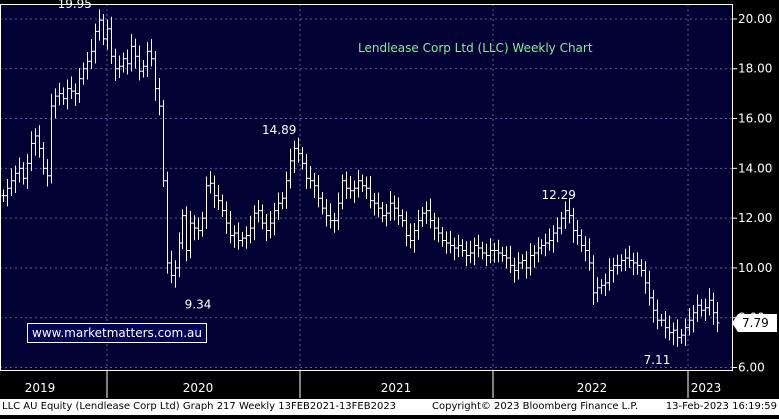 Image resolution: width=779 pixels, height=419 pixels. What do you see at coordinates (592, 388) in the screenshot?
I see `x-tick-label: 2022` at bounding box center [592, 388].